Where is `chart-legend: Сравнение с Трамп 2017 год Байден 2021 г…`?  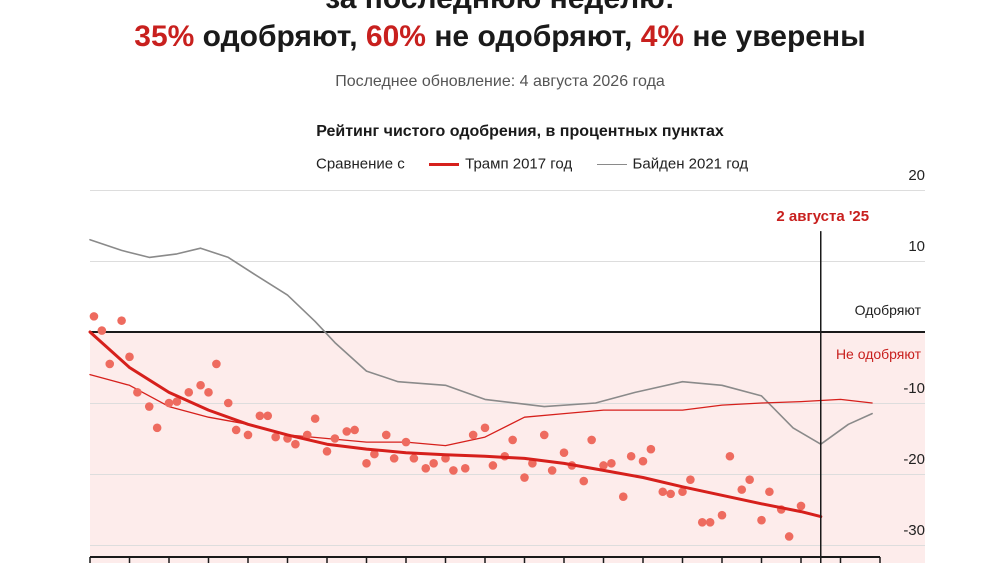 chart-legend: Сравнение с Трамп 2017 год Байден 2021 г… is located at coordinates (532, 164).